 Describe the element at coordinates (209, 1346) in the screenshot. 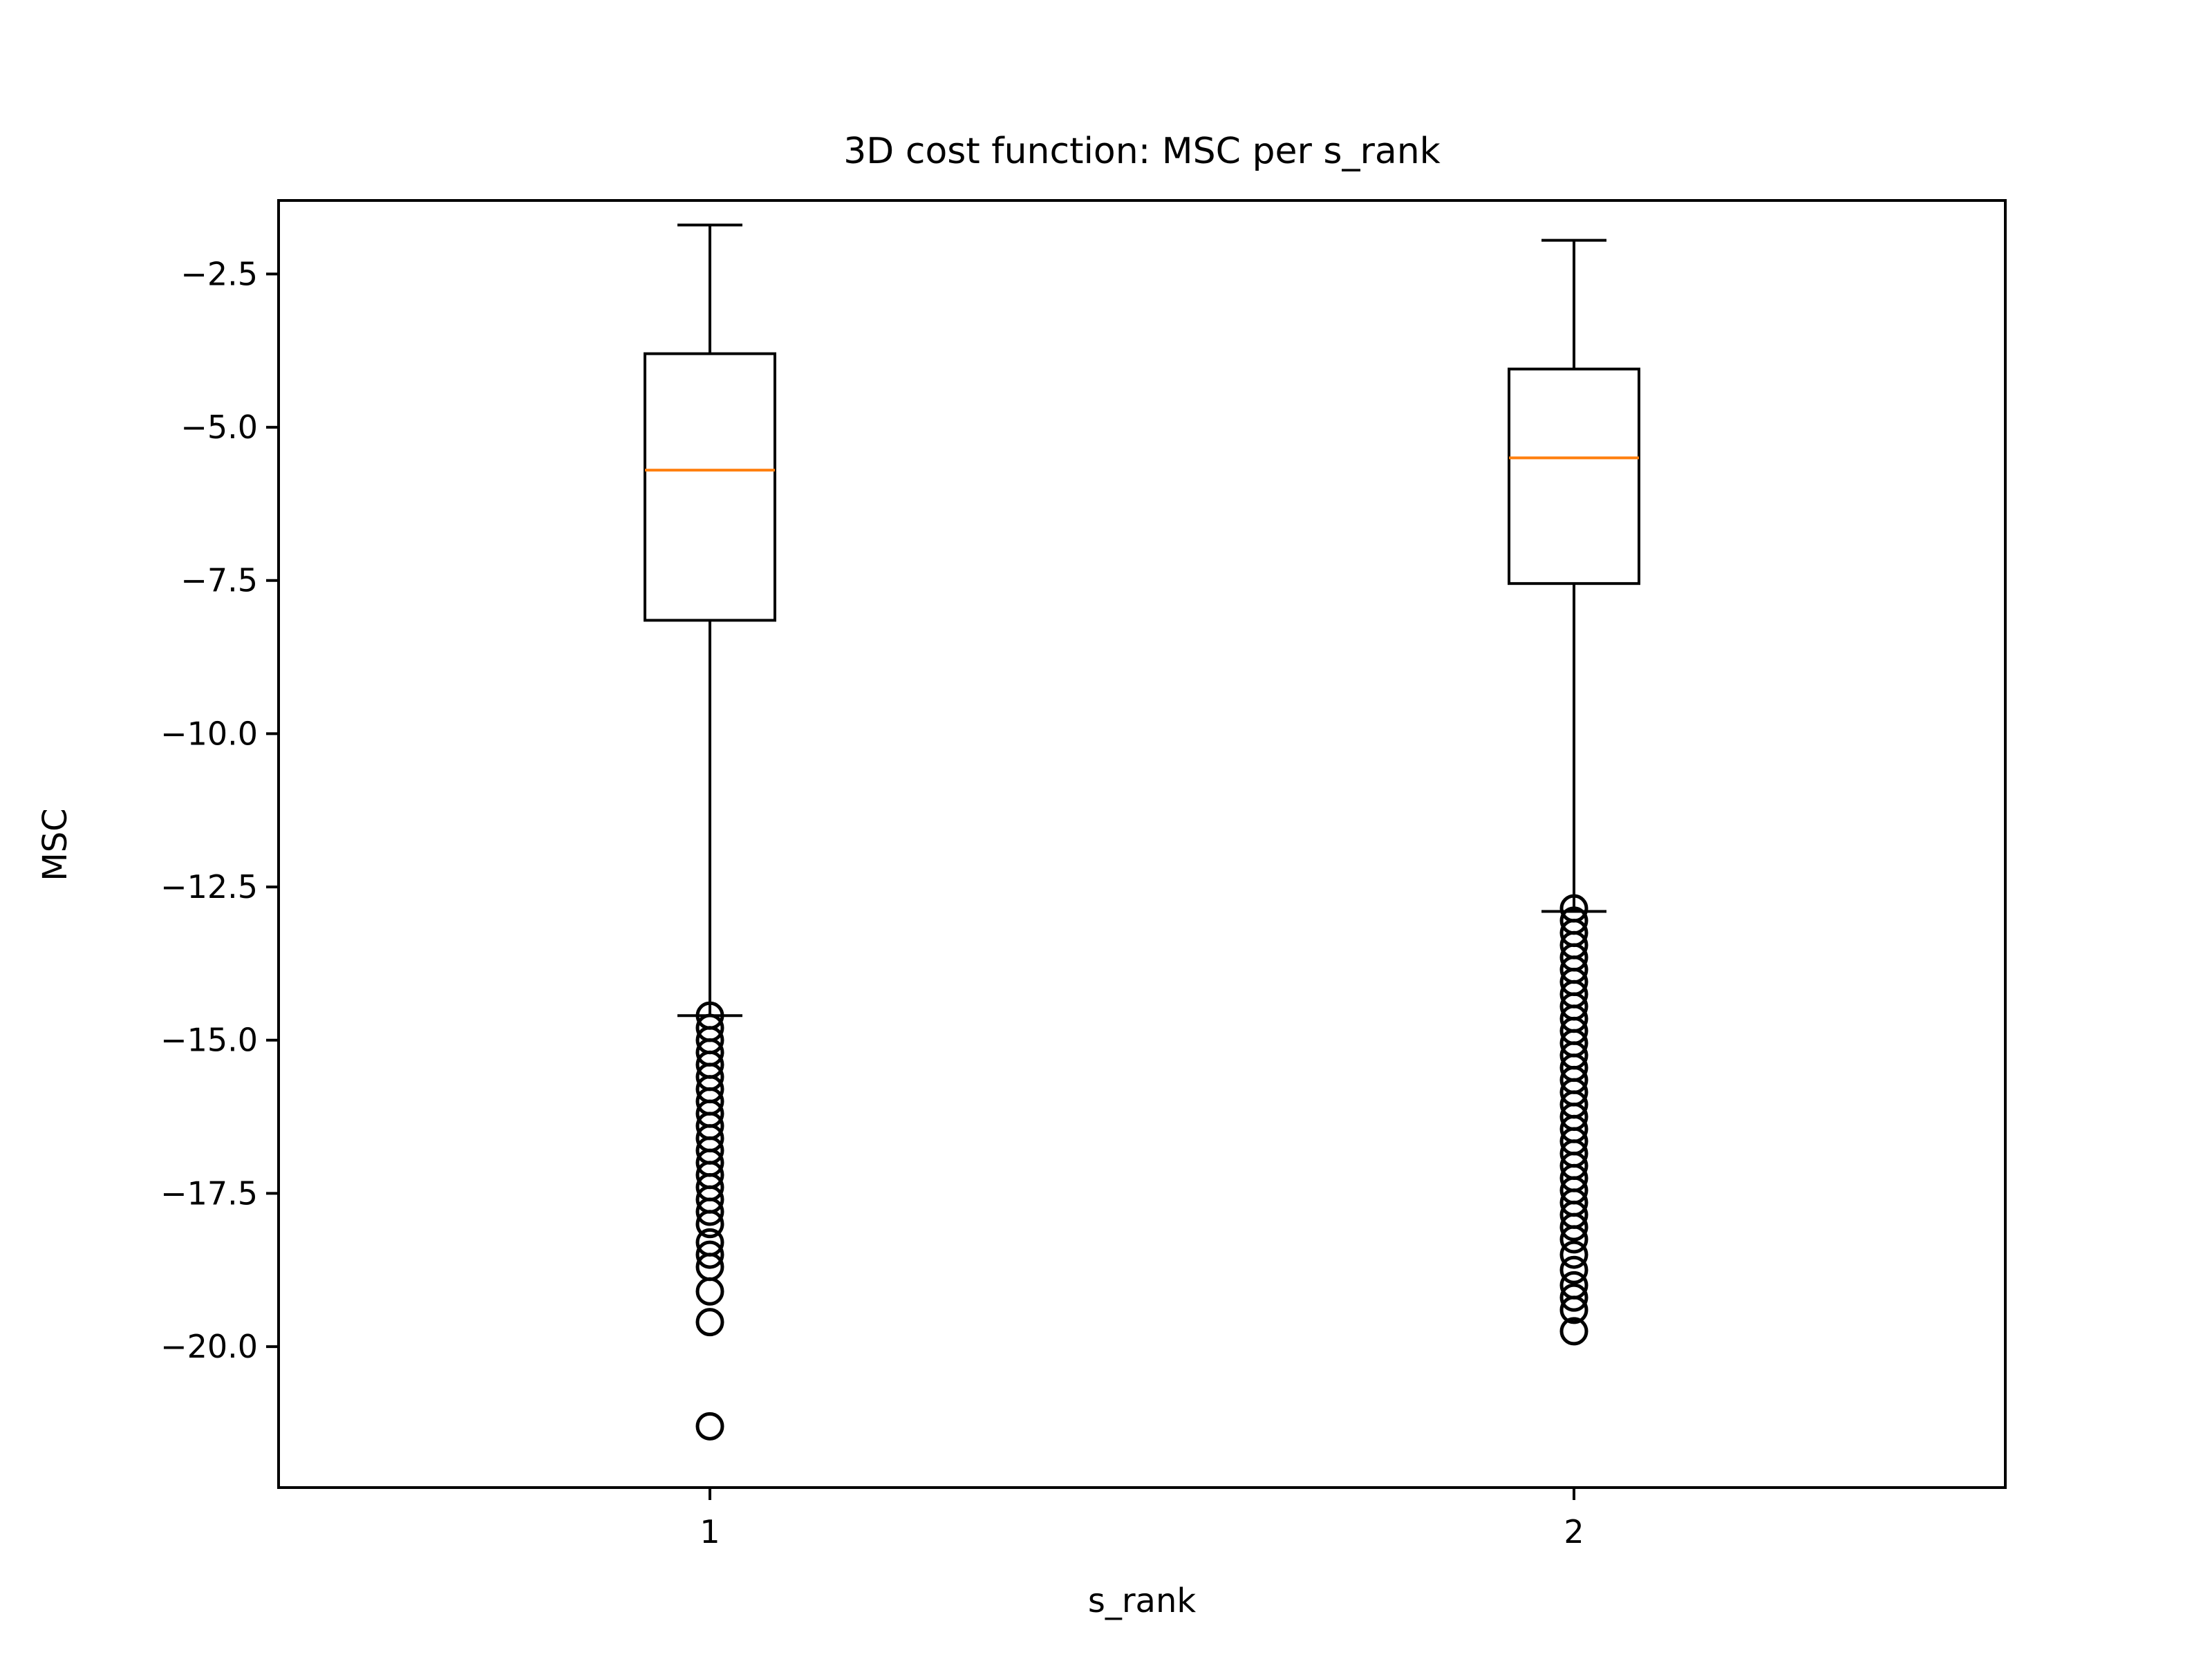

I see `y-tick-label: −20.0` at that location.